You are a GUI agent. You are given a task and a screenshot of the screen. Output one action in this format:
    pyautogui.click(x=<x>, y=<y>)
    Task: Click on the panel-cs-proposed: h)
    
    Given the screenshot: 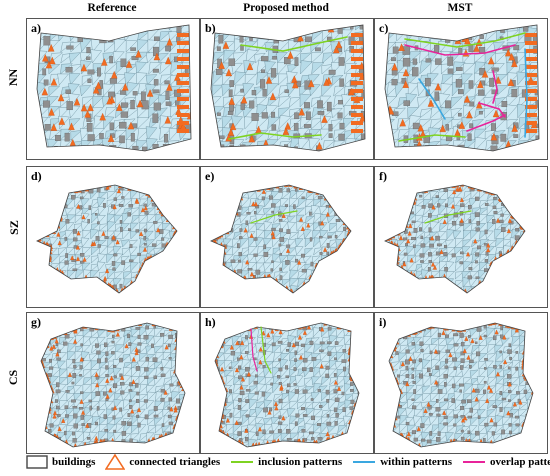 What is the action you would take?
    pyautogui.click(x=287, y=383)
    